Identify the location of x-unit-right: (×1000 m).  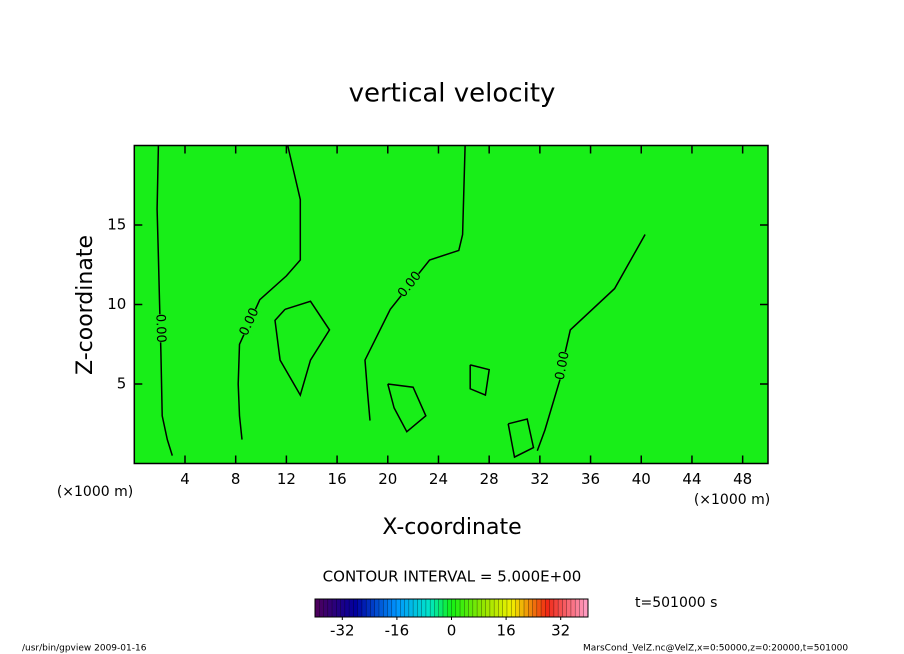
(732, 500).